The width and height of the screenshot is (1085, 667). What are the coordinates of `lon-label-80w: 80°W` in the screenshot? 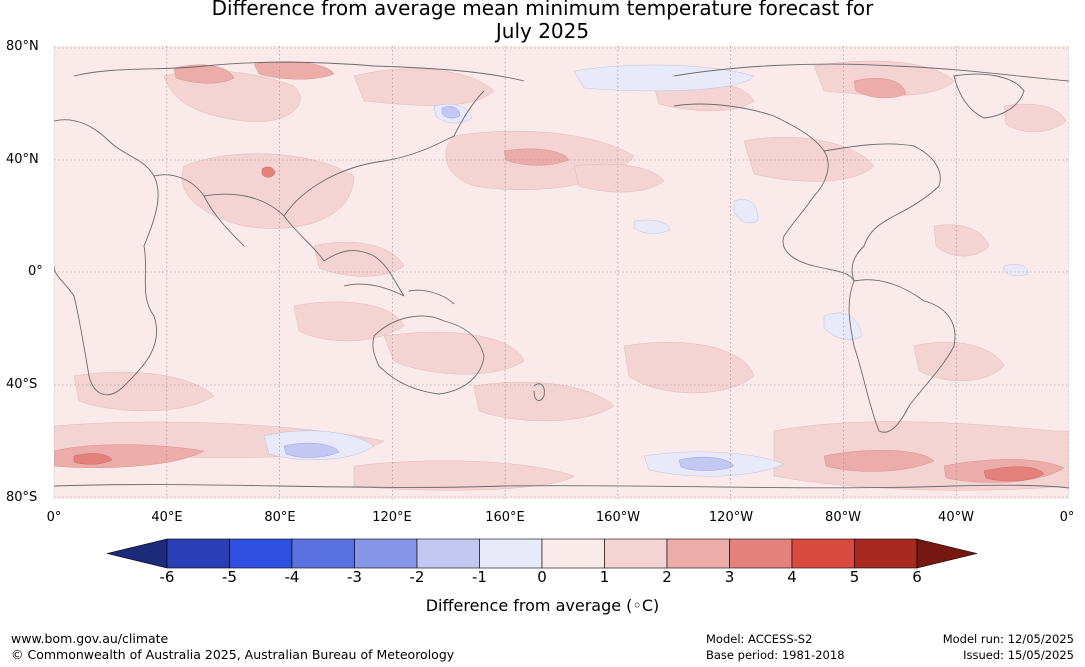 It's located at (843, 517).